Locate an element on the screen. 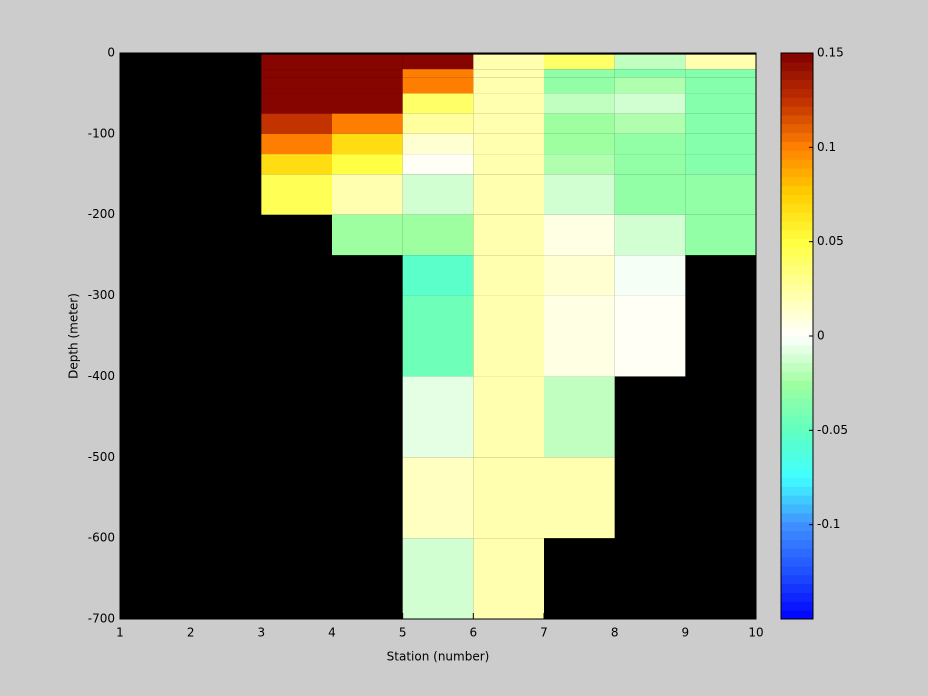  y-tick-label: -600 is located at coordinates (101, 538).